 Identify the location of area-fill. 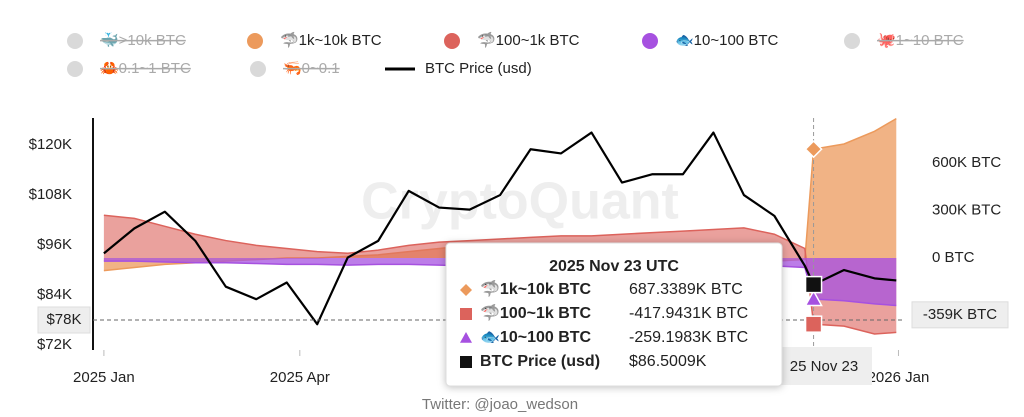
(500, 281).